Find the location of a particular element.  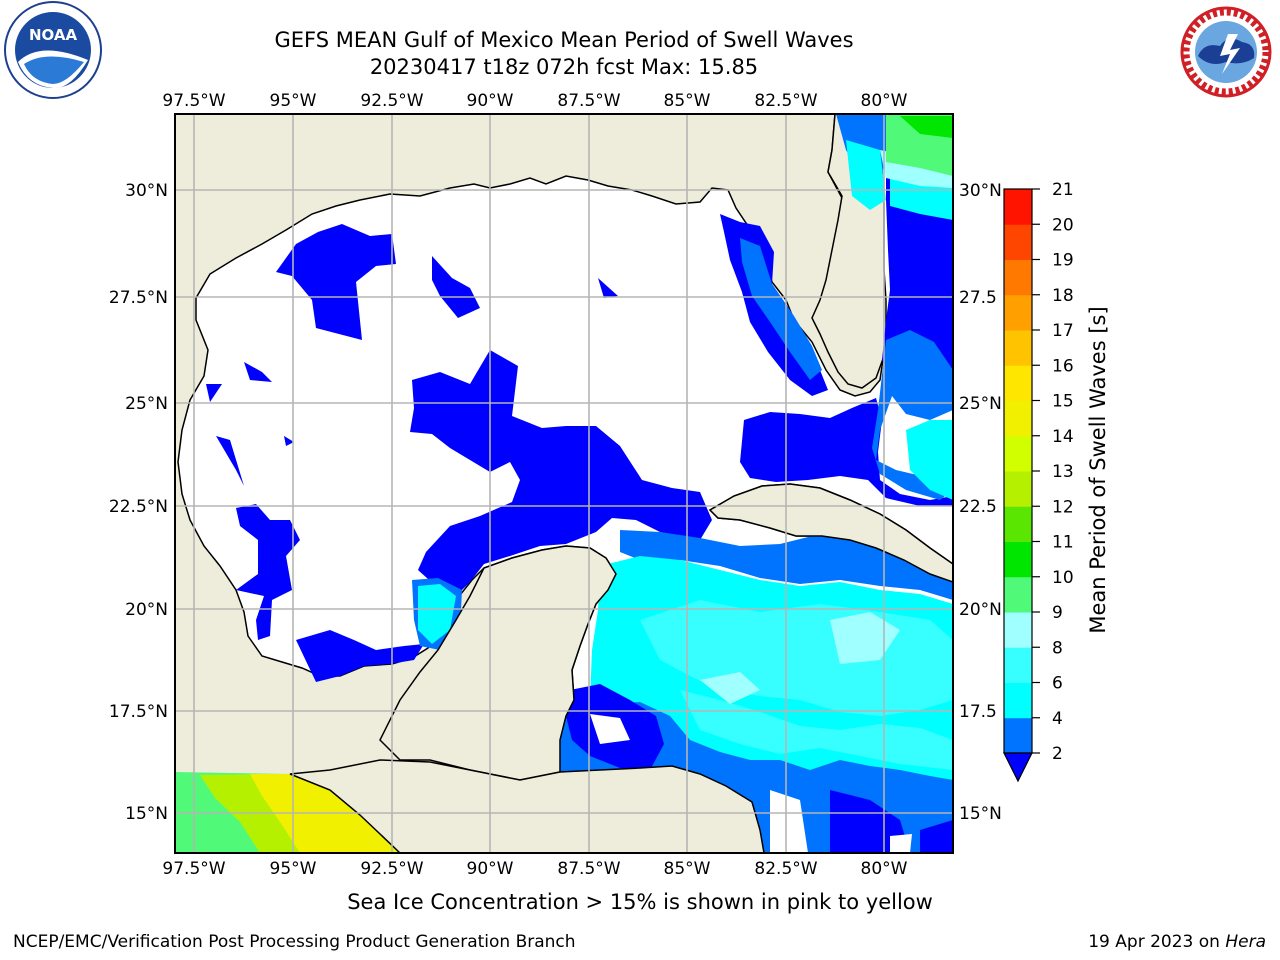

colorbar-tick-label: 19 is located at coordinates (1063, 261).